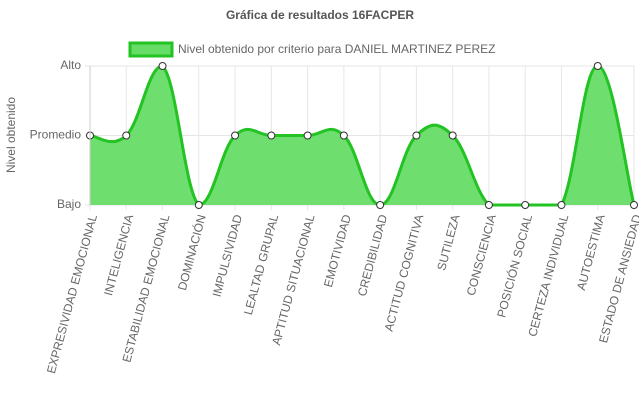 Image resolution: width=639 pixels, height=411 pixels. What do you see at coordinates (151, 49) in the screenshot?
I see `legend-swatch` at bounding box center [151, 49].